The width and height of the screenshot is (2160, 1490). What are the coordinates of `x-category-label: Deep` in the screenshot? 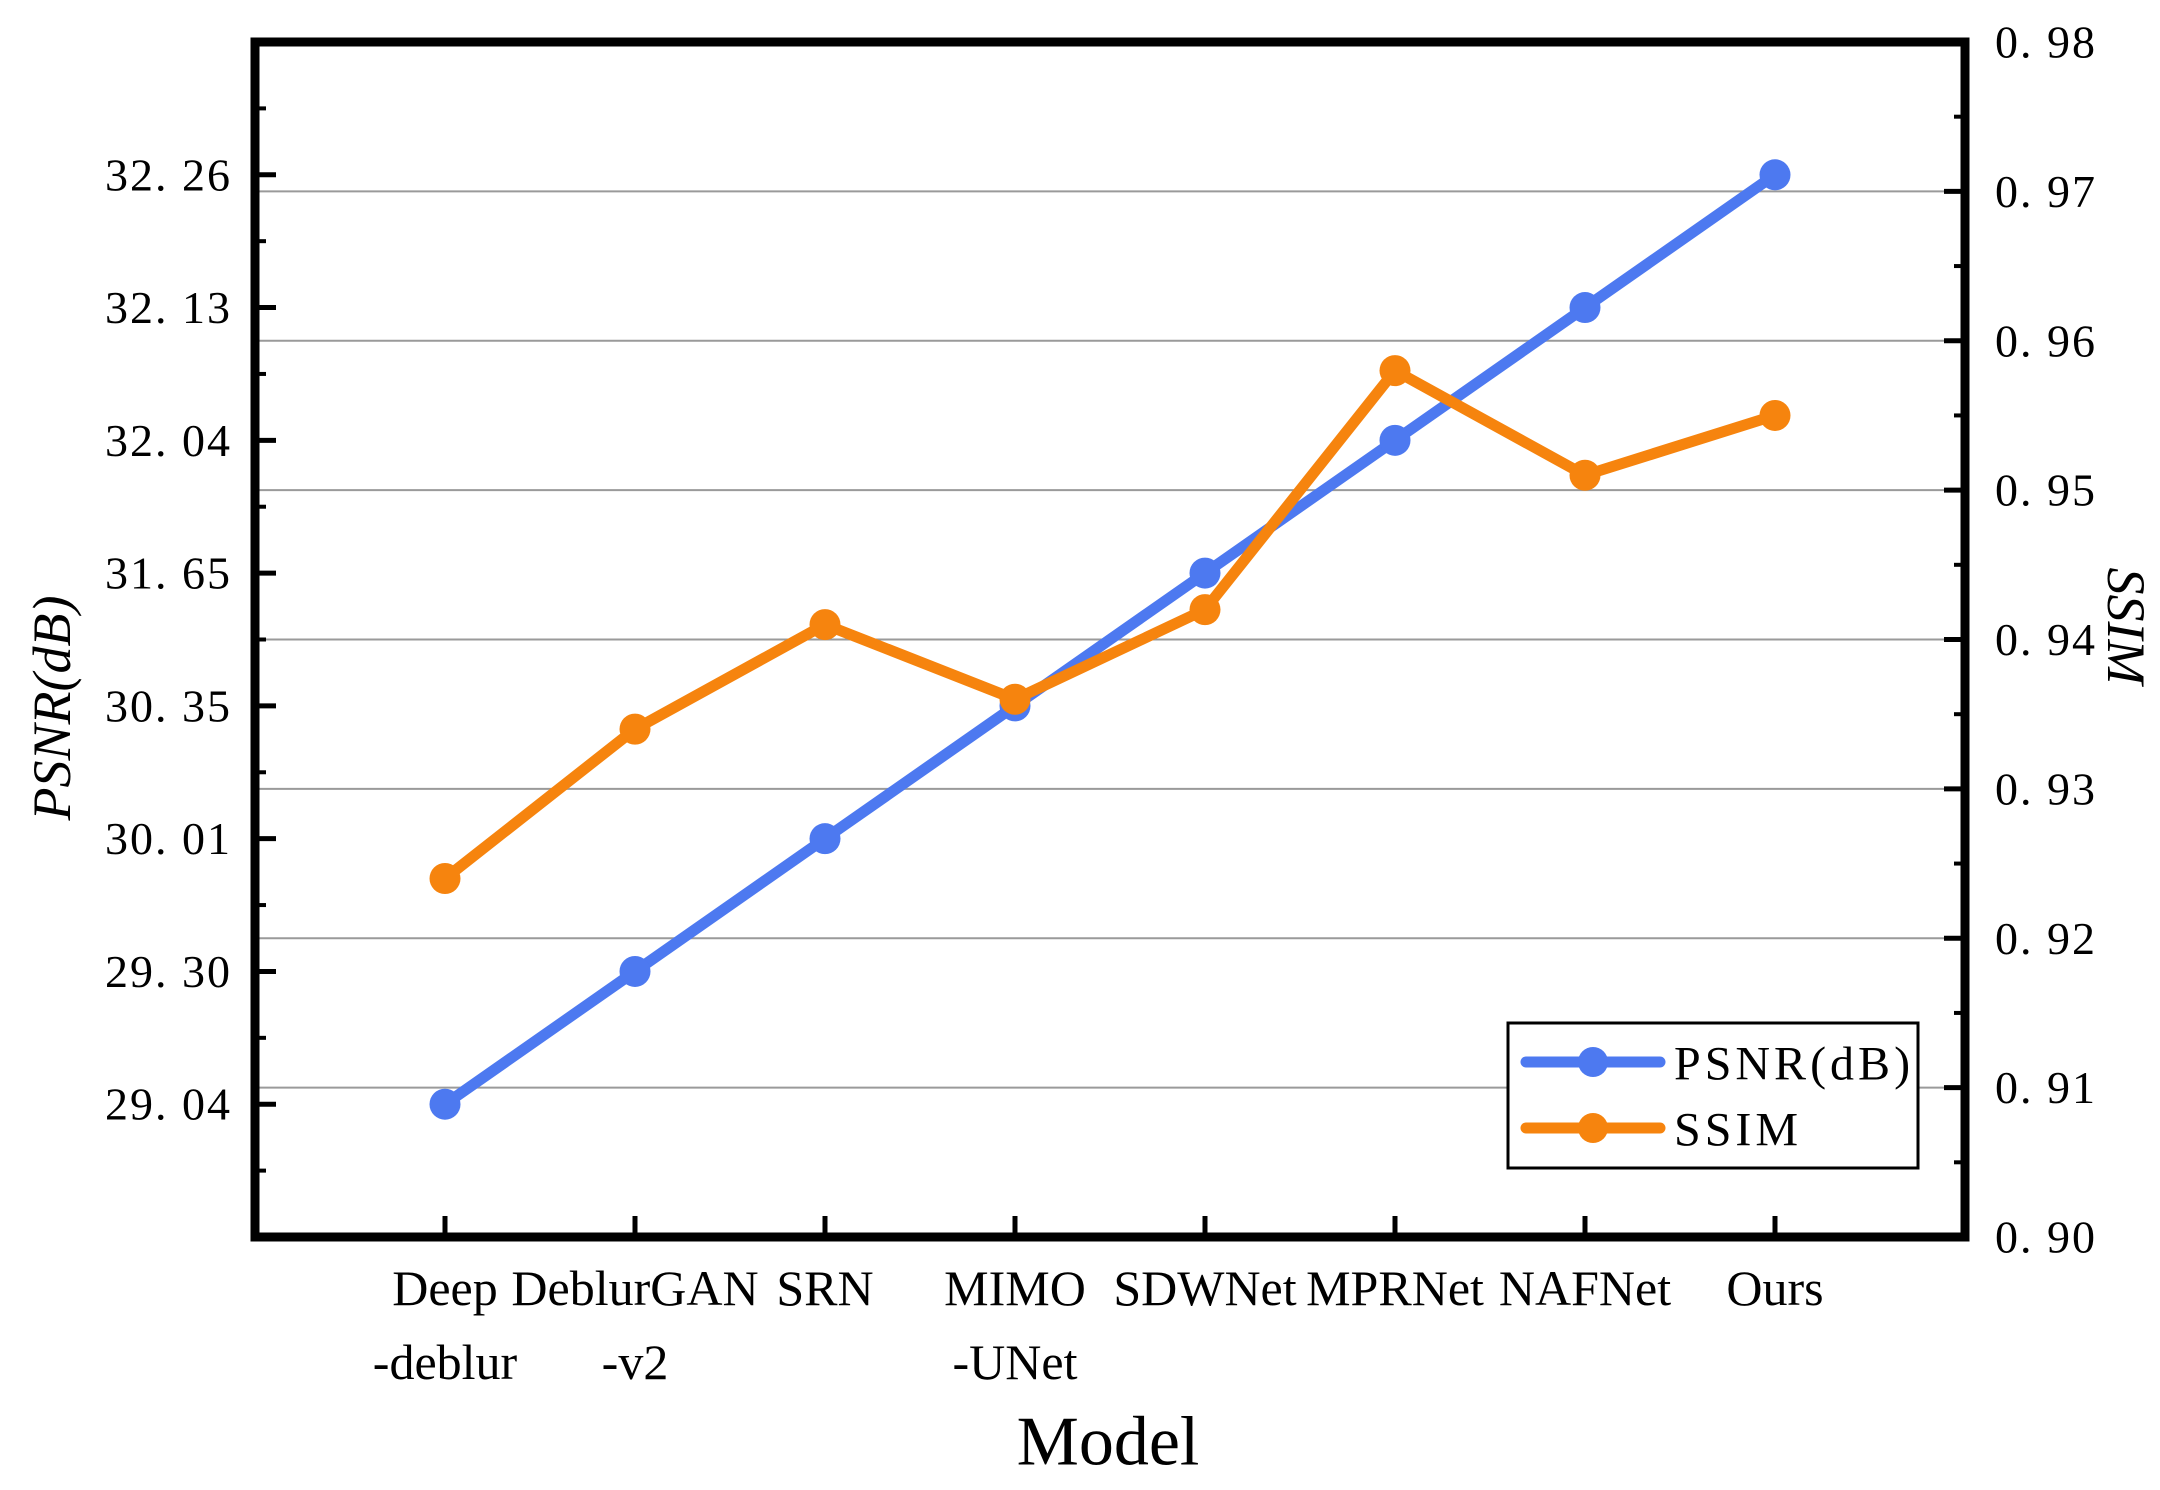 It's located at (445, 1288).